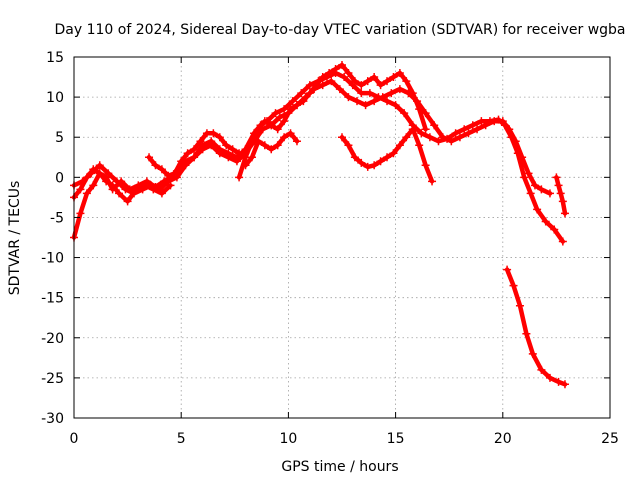 Image resolution: width=640 pixels, height=480 pixels. Describe the element at coordinates (57, 218) in the screenshot. I see `y-tick-label: -5` at that location.